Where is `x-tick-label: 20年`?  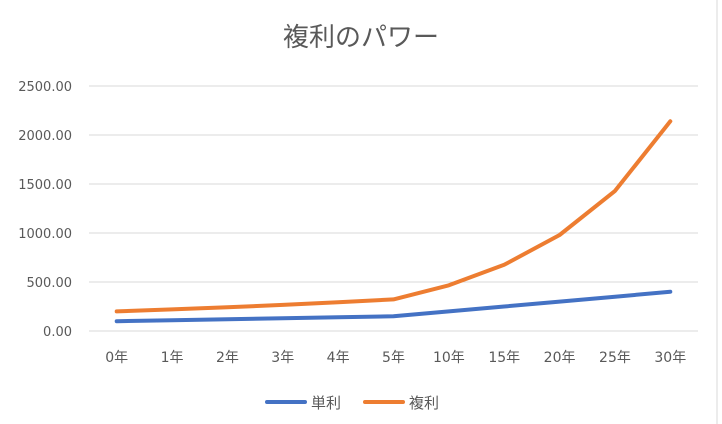 x-tick-label: 20年 is located at coordinates (560, 358).